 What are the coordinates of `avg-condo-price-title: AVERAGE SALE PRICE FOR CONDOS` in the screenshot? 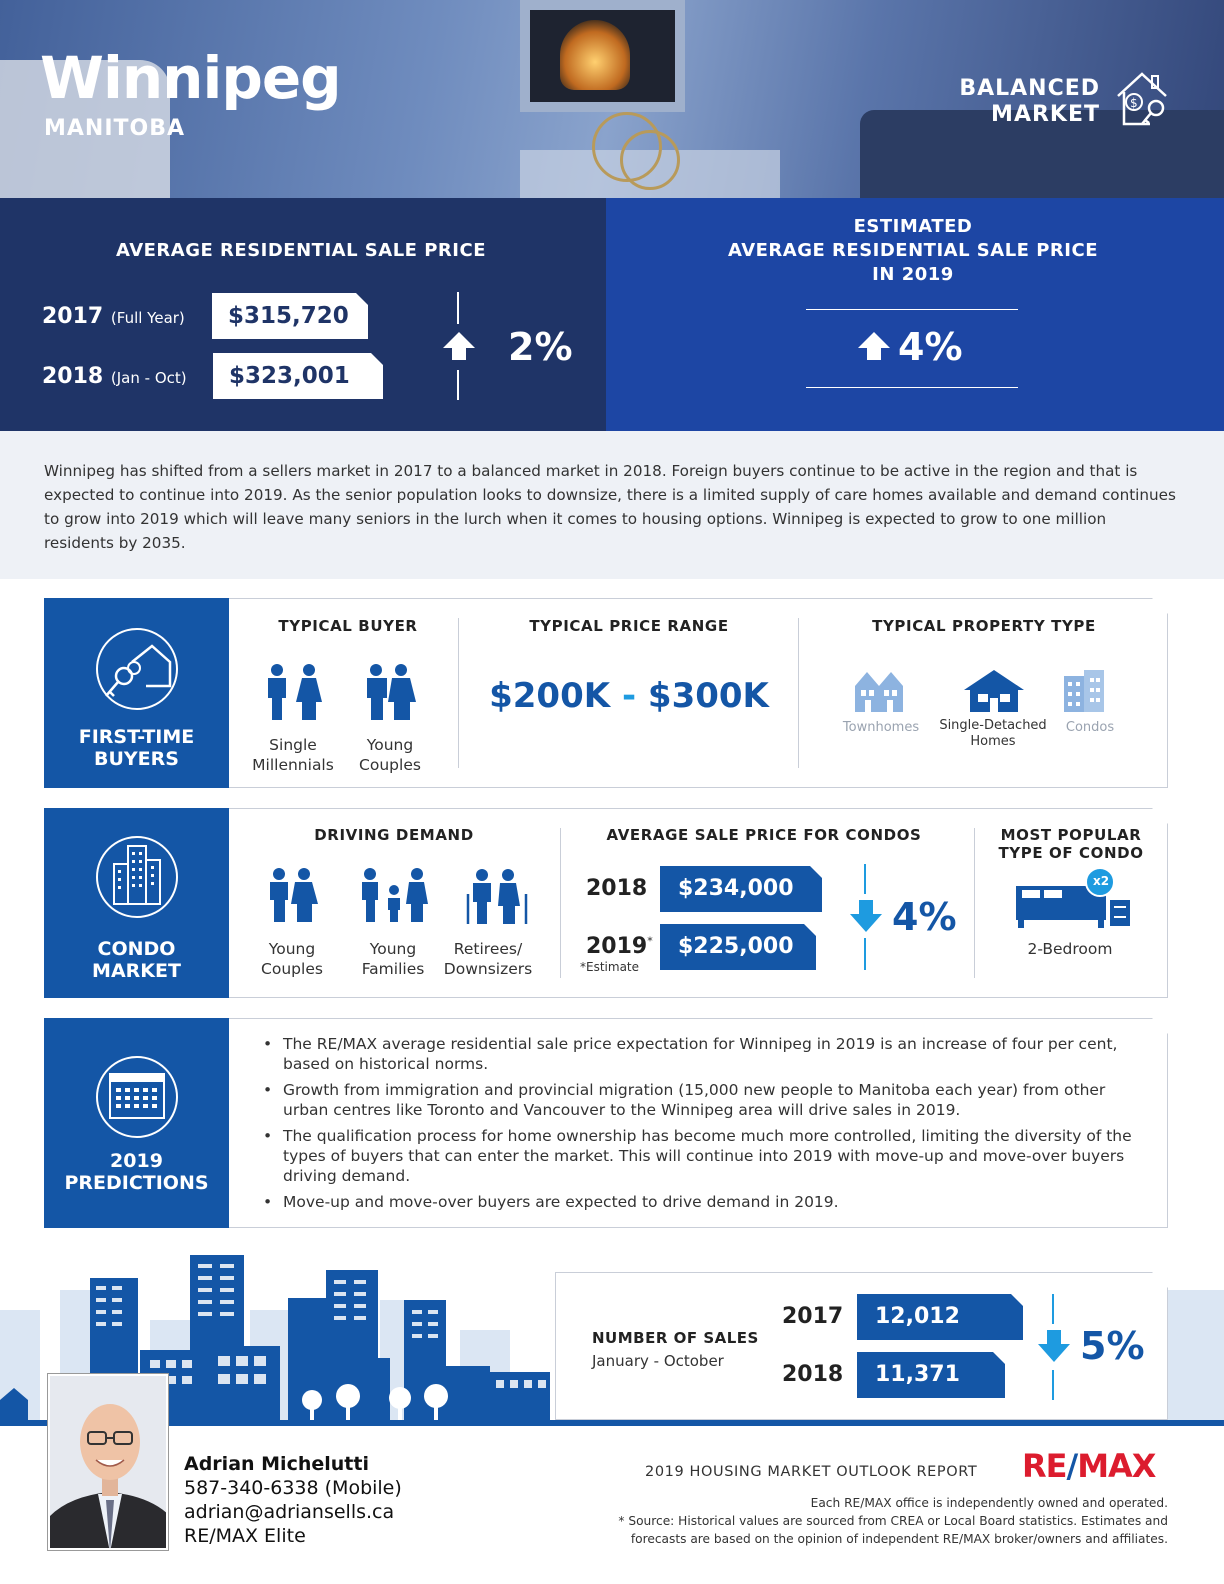 It's located at (764, 835).